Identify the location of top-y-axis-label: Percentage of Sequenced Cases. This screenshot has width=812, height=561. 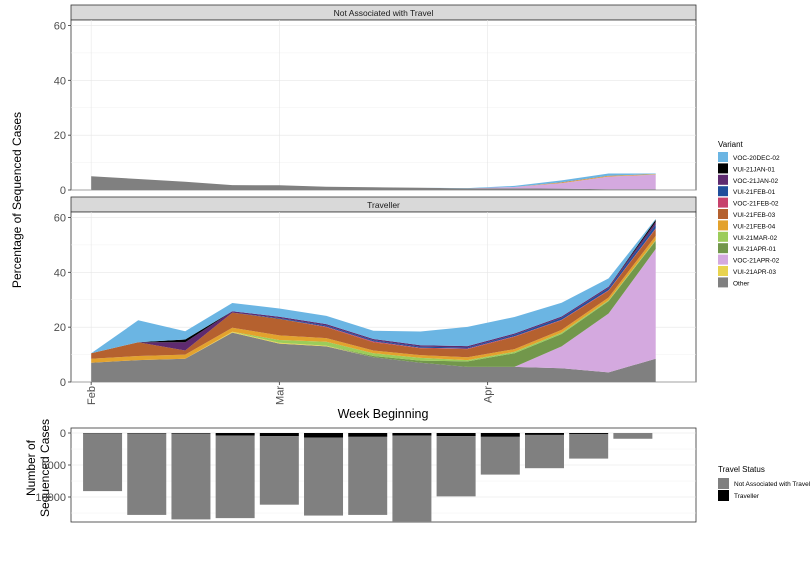
(17, 200).